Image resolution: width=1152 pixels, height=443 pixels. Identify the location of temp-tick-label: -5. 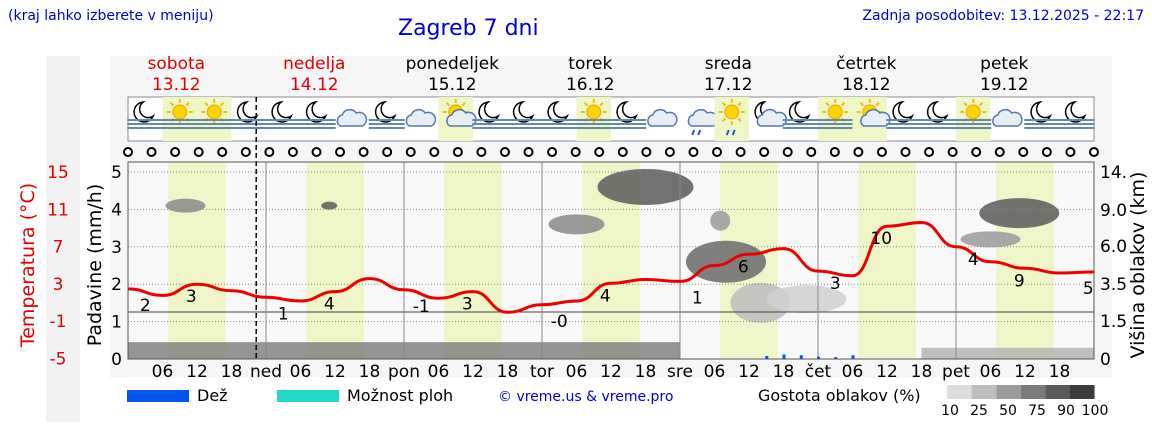
(58, 360).